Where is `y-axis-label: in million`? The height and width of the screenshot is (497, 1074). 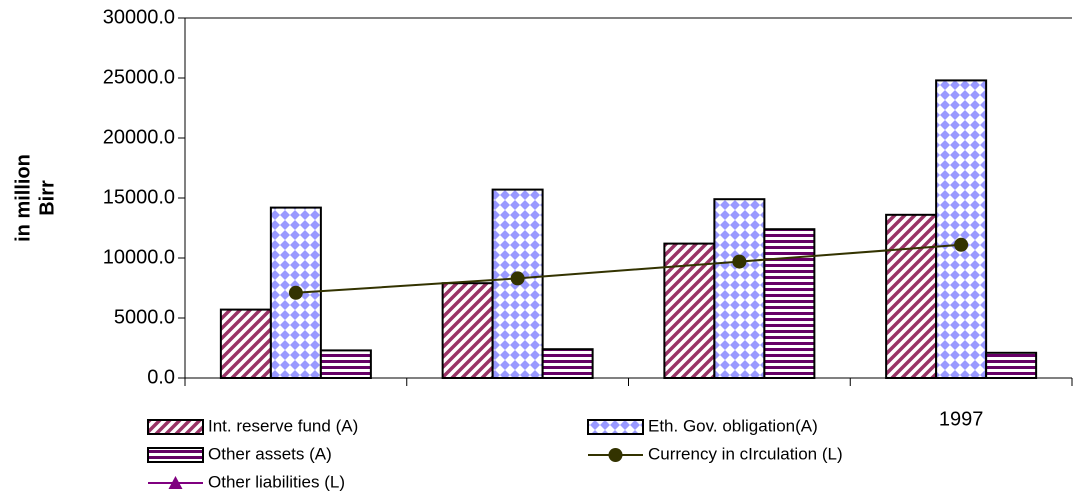 y-axis-label: in million is located at coordinates (23, 198).